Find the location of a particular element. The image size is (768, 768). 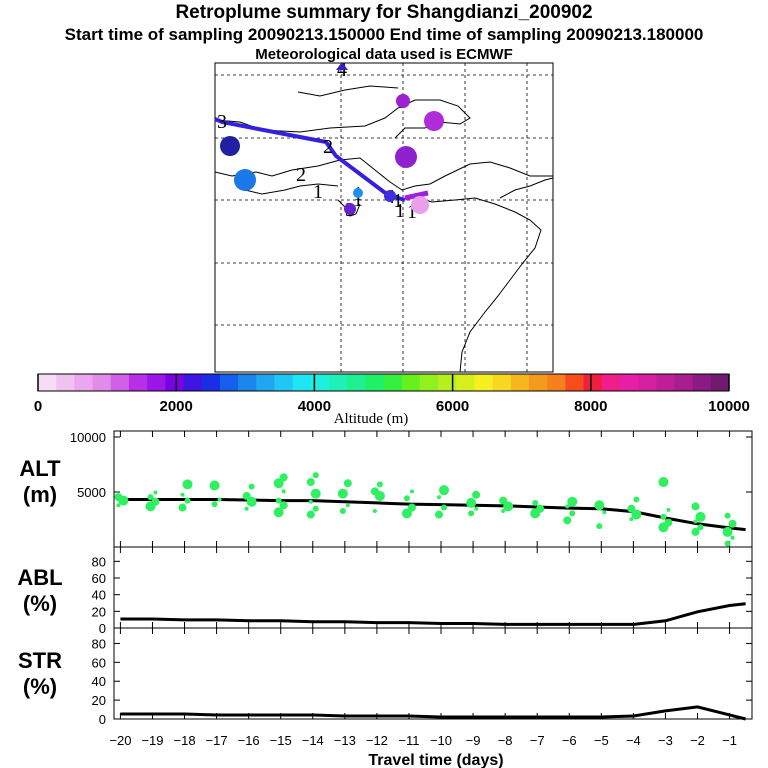

y-tick-label: 80 is located at coordinates (99, 643).